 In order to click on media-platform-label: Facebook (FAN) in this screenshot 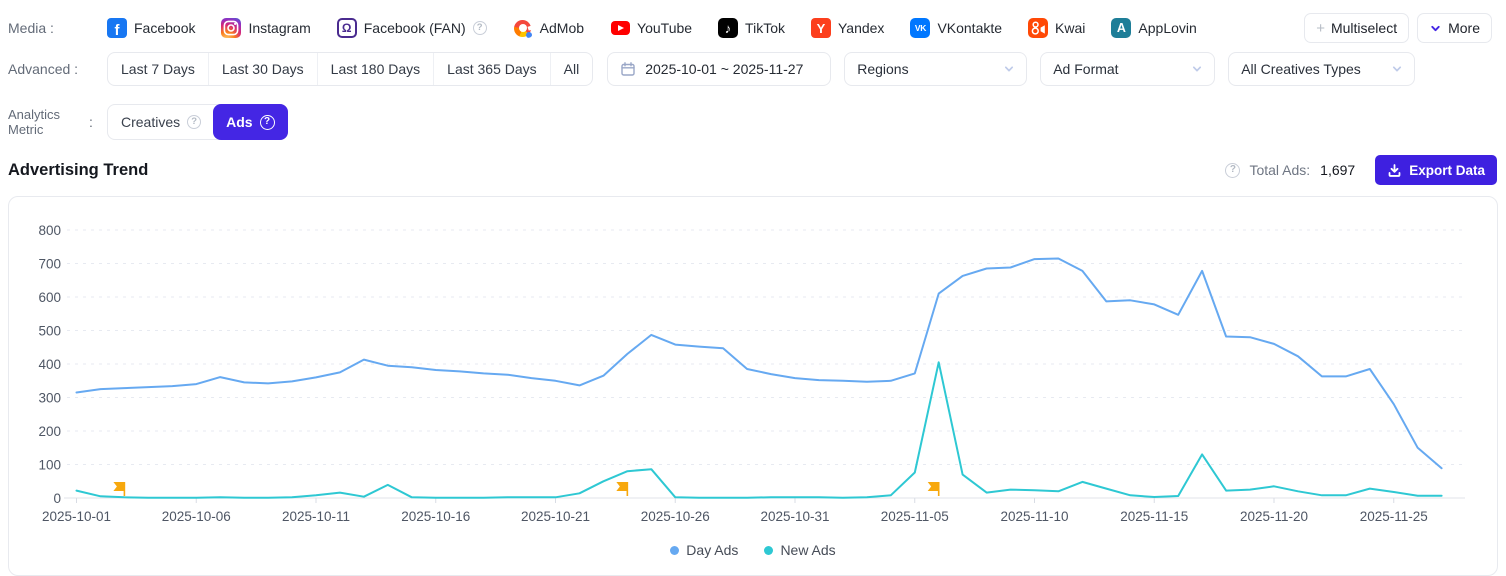, I will do `click(414, 28)`.